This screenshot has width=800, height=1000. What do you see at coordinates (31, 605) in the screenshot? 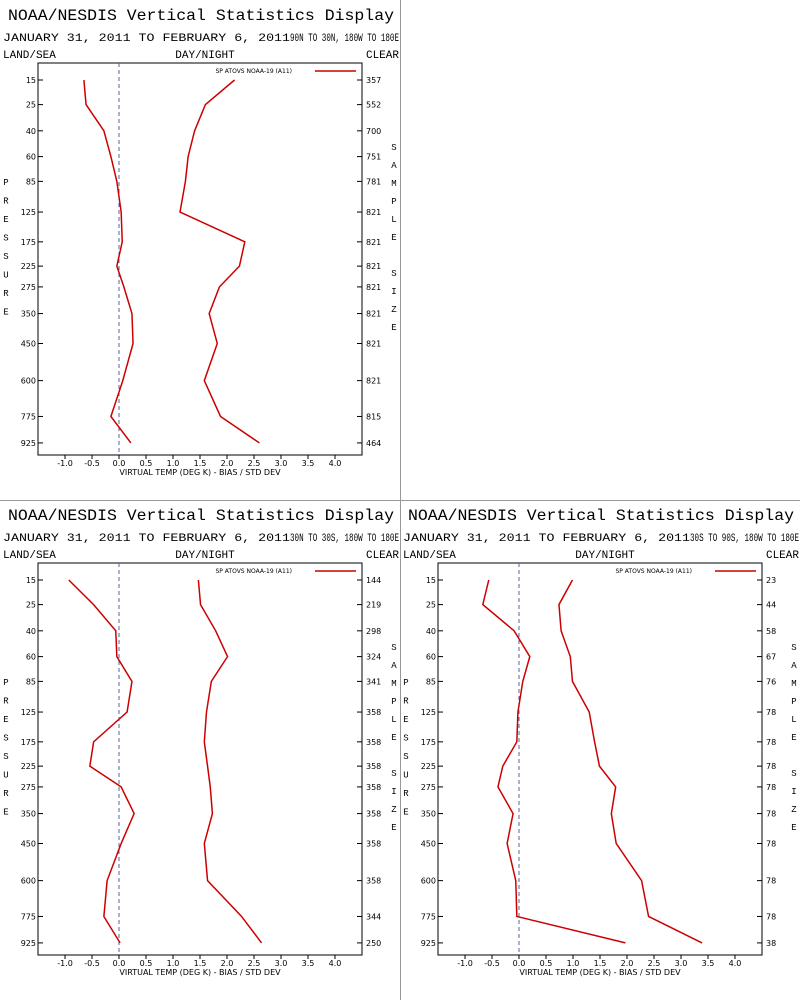
I see `y-tick-label: 25` at bounding box center [31, 605].